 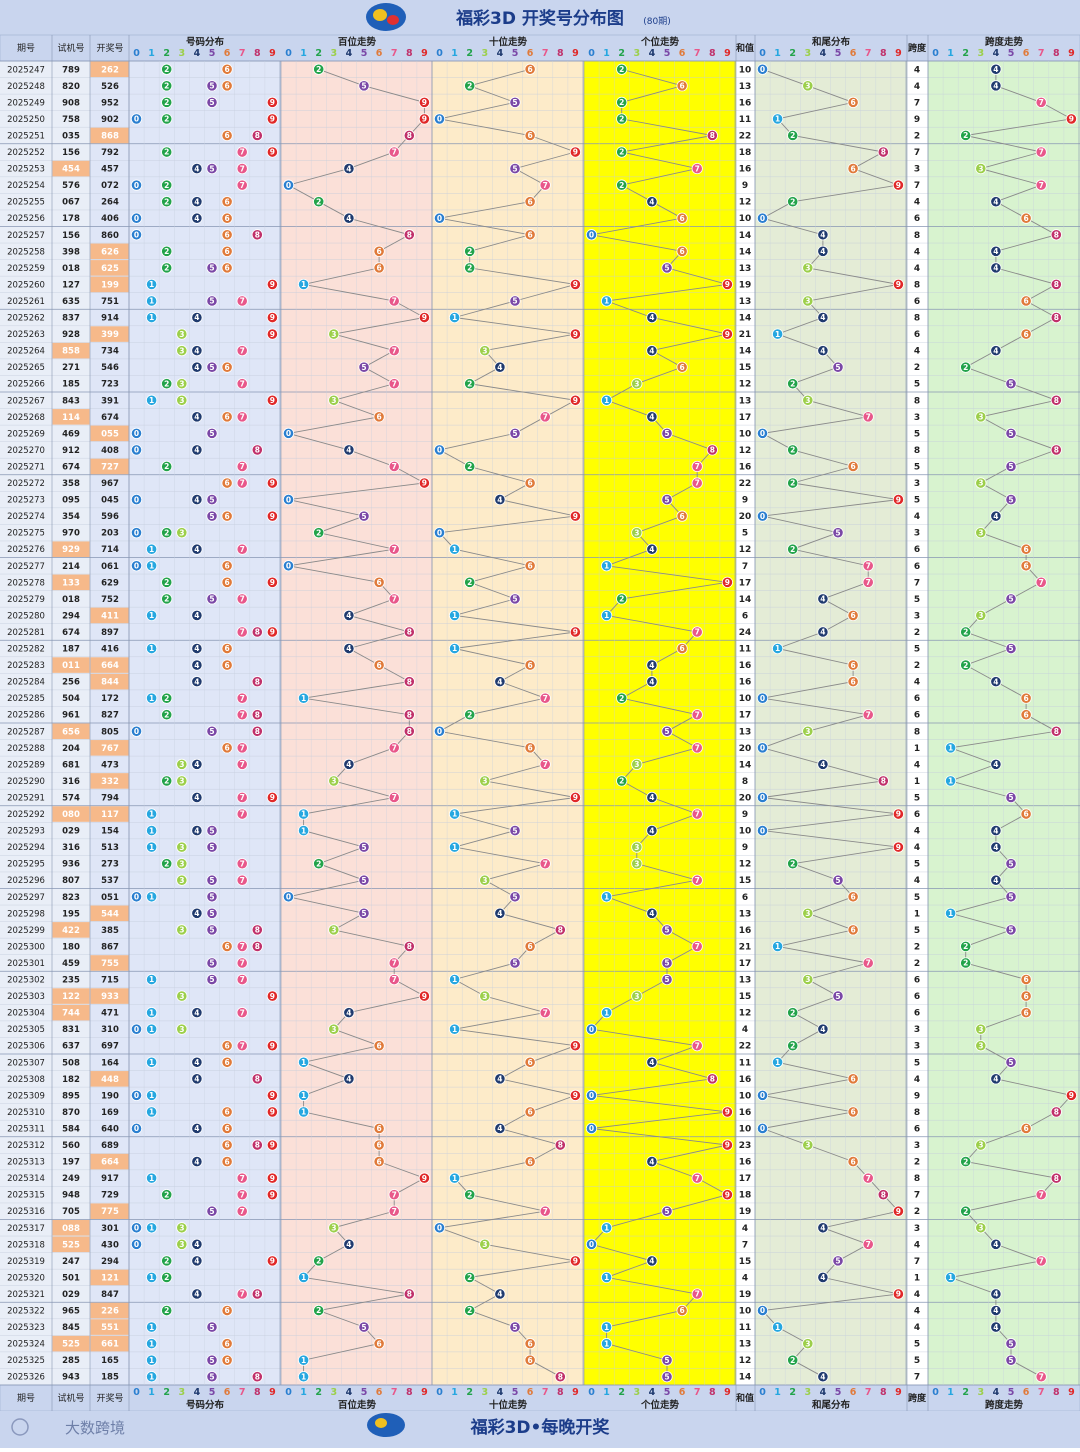 What do you see at coordinates (26, 567) in the screenshot?
I see `issue-cell: 2025277` at bounding box center [26, 567].